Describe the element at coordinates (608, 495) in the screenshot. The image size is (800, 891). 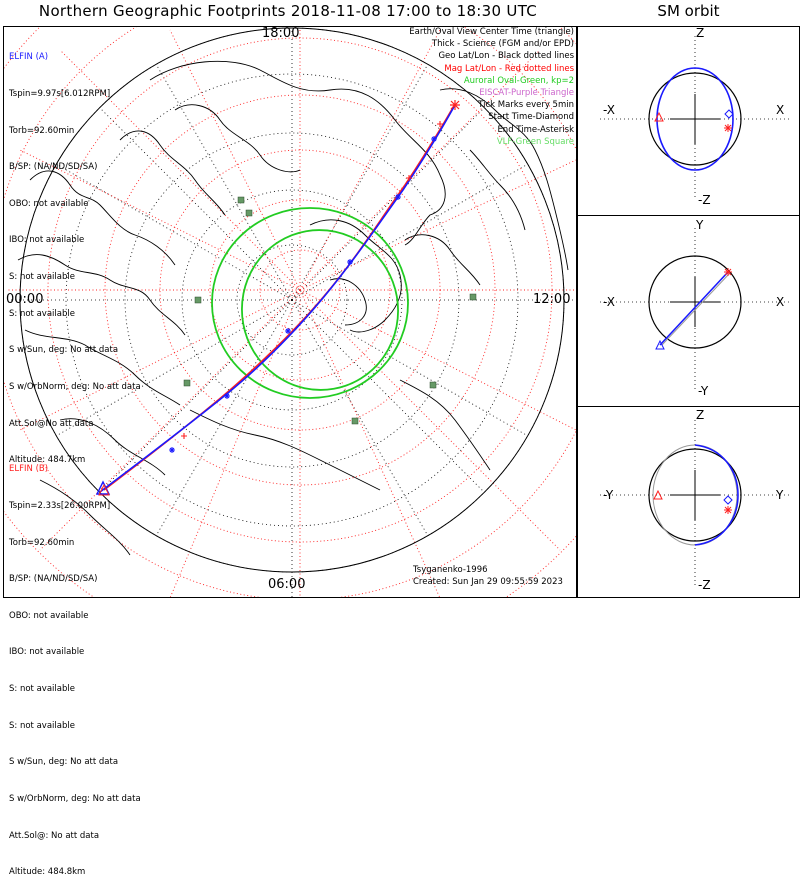
I see `sm3-left: -Y` at that location.